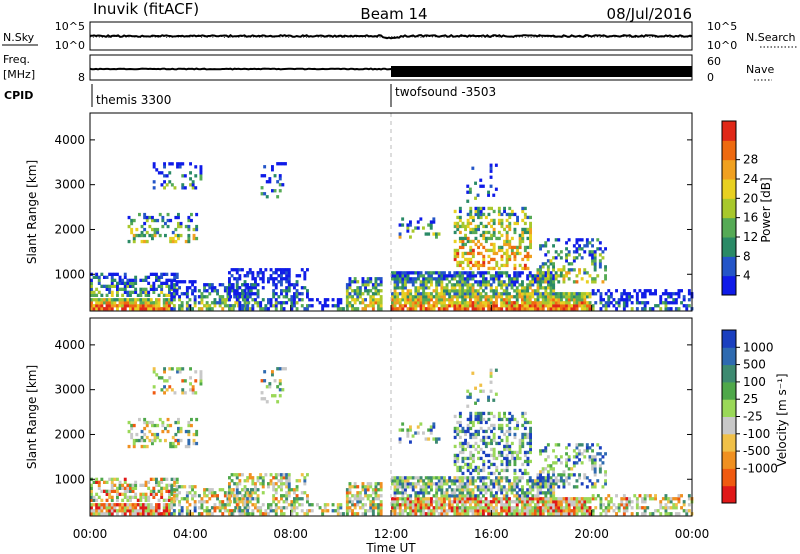 This screenshot has width=800, height=554. Describe the element at coordinates (445, 92) in the screenshot. I see `cpid-segment-1: twofsound -3503` at that location.